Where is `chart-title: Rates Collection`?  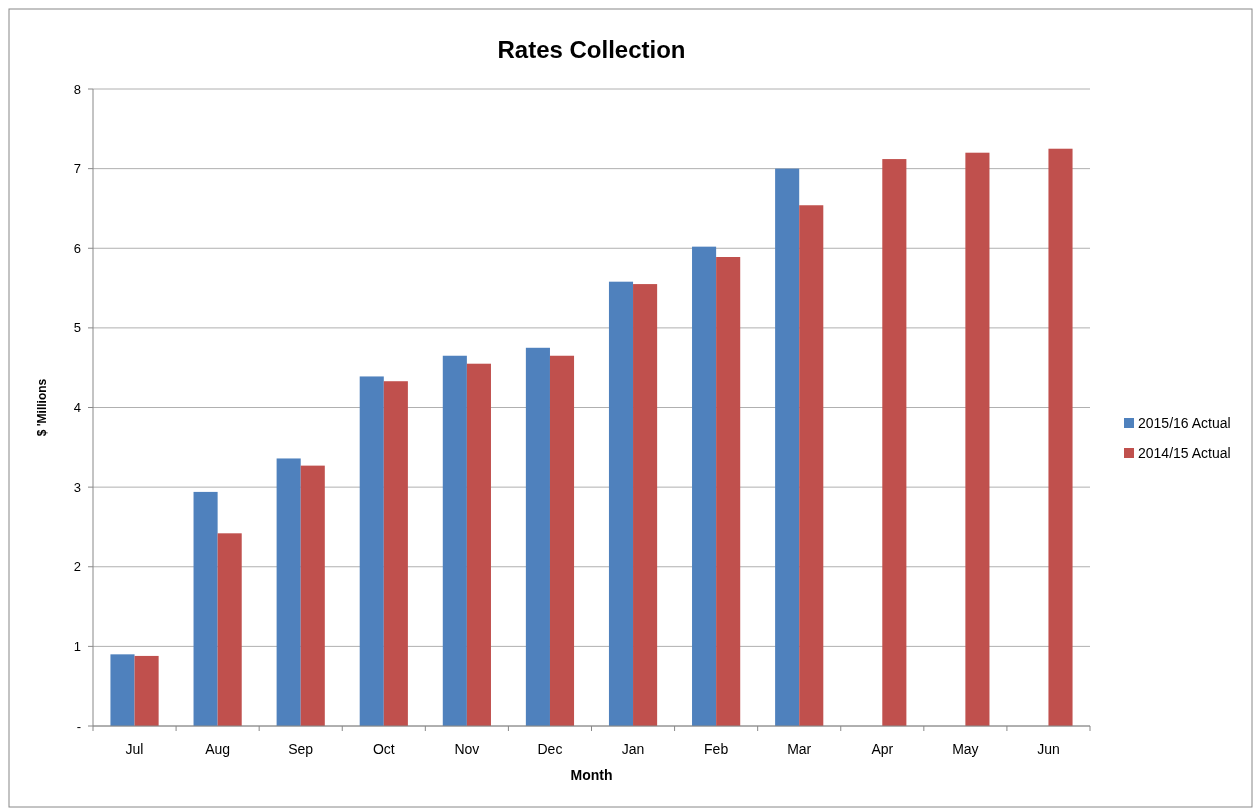
chart-title: Rates Collection is located at coordinates (591, 49).